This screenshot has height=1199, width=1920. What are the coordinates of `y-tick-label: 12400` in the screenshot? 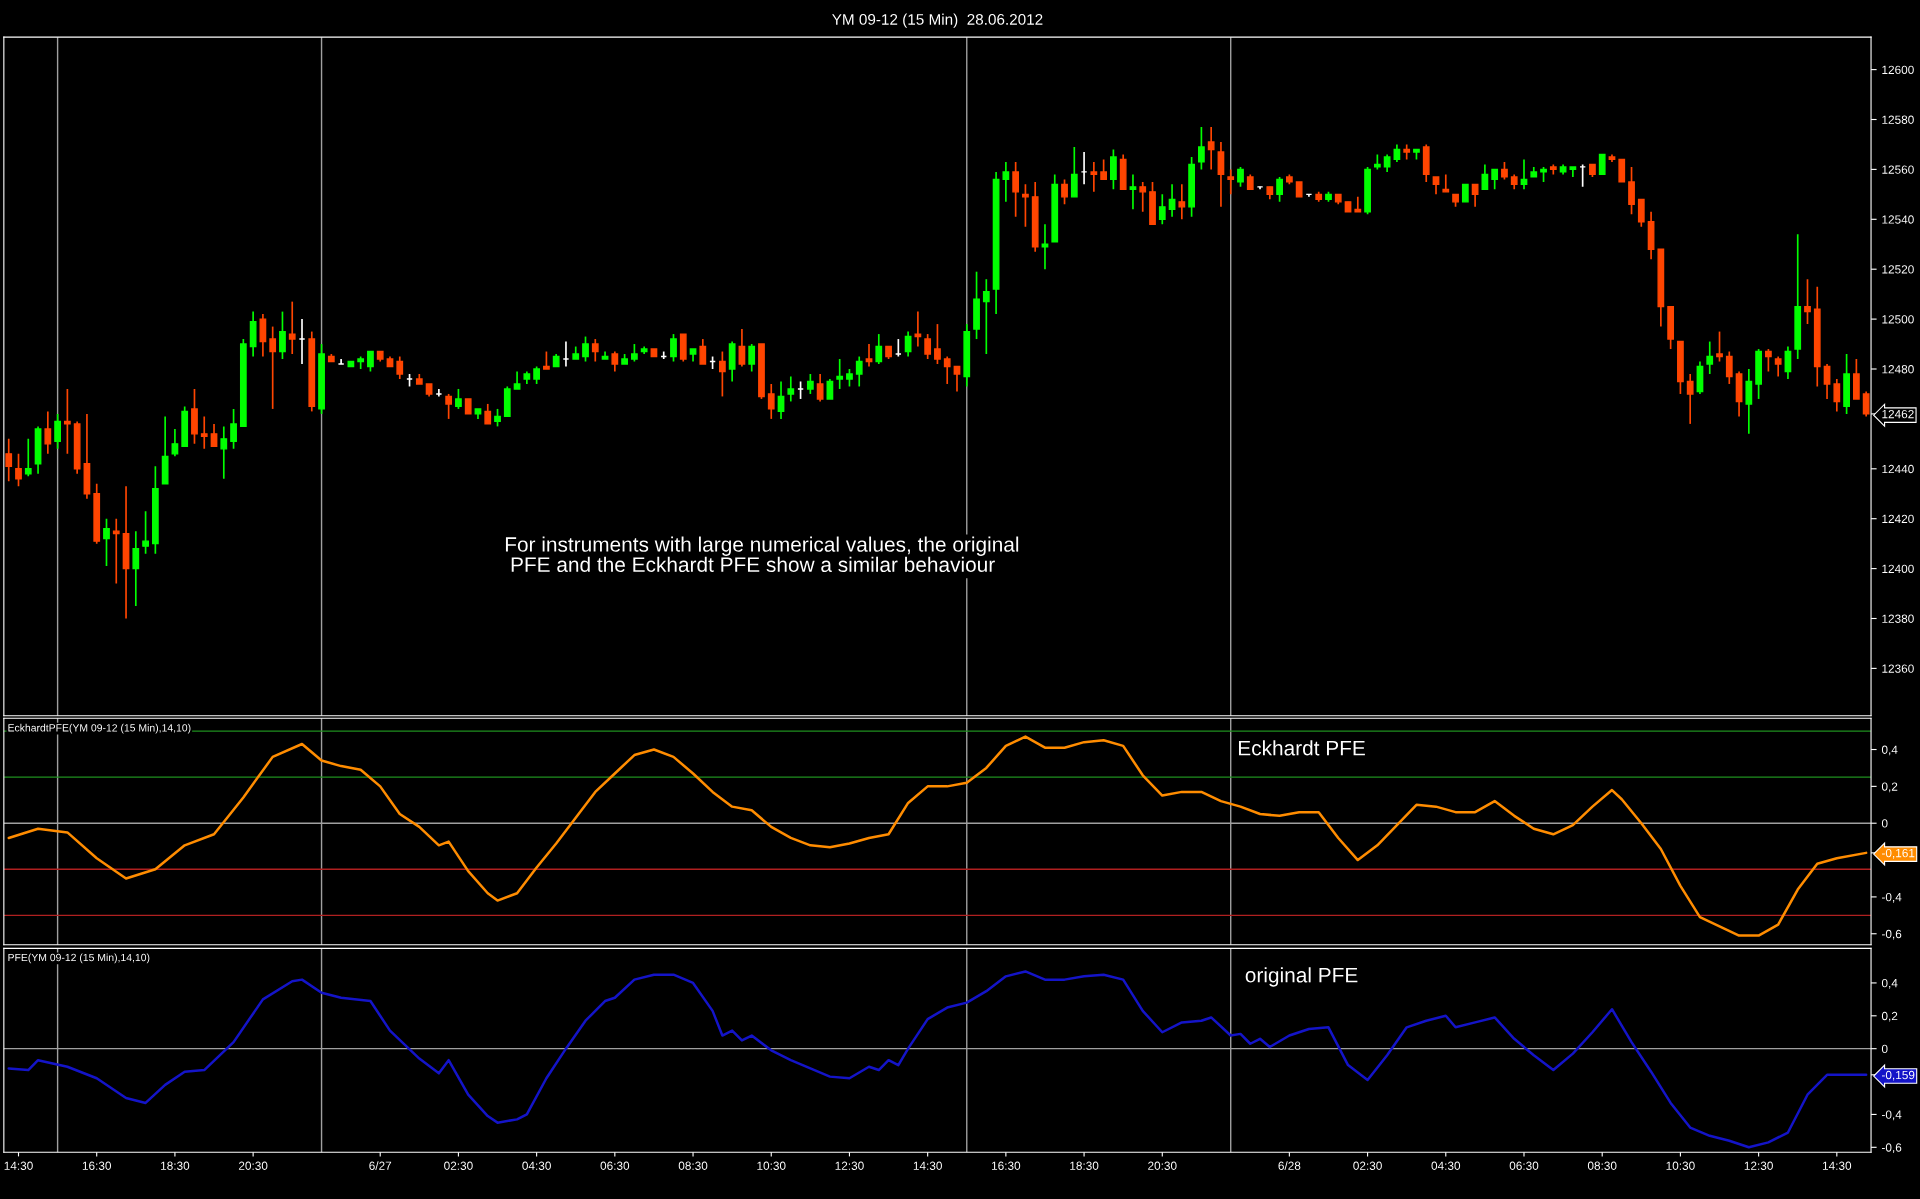 It's located at (1898, 568).